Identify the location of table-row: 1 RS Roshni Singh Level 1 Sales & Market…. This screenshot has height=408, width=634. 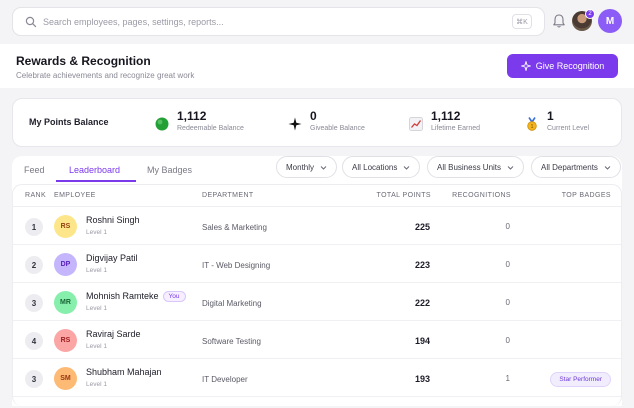
(317, 226).